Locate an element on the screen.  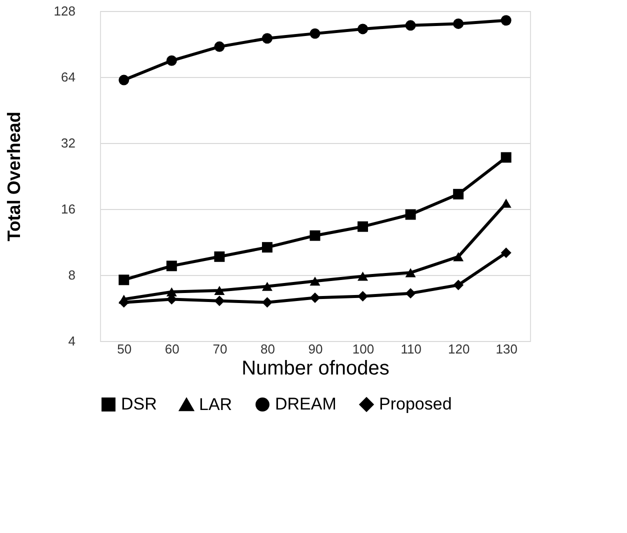
legend-label: DSR is located at coordinates (139, 404).